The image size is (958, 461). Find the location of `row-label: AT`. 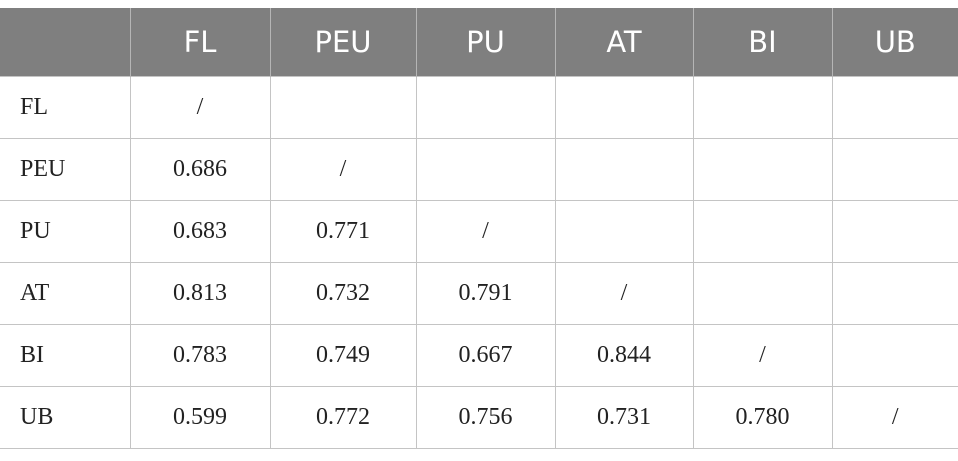

row-label: AT is located at coordinates (65, 293).